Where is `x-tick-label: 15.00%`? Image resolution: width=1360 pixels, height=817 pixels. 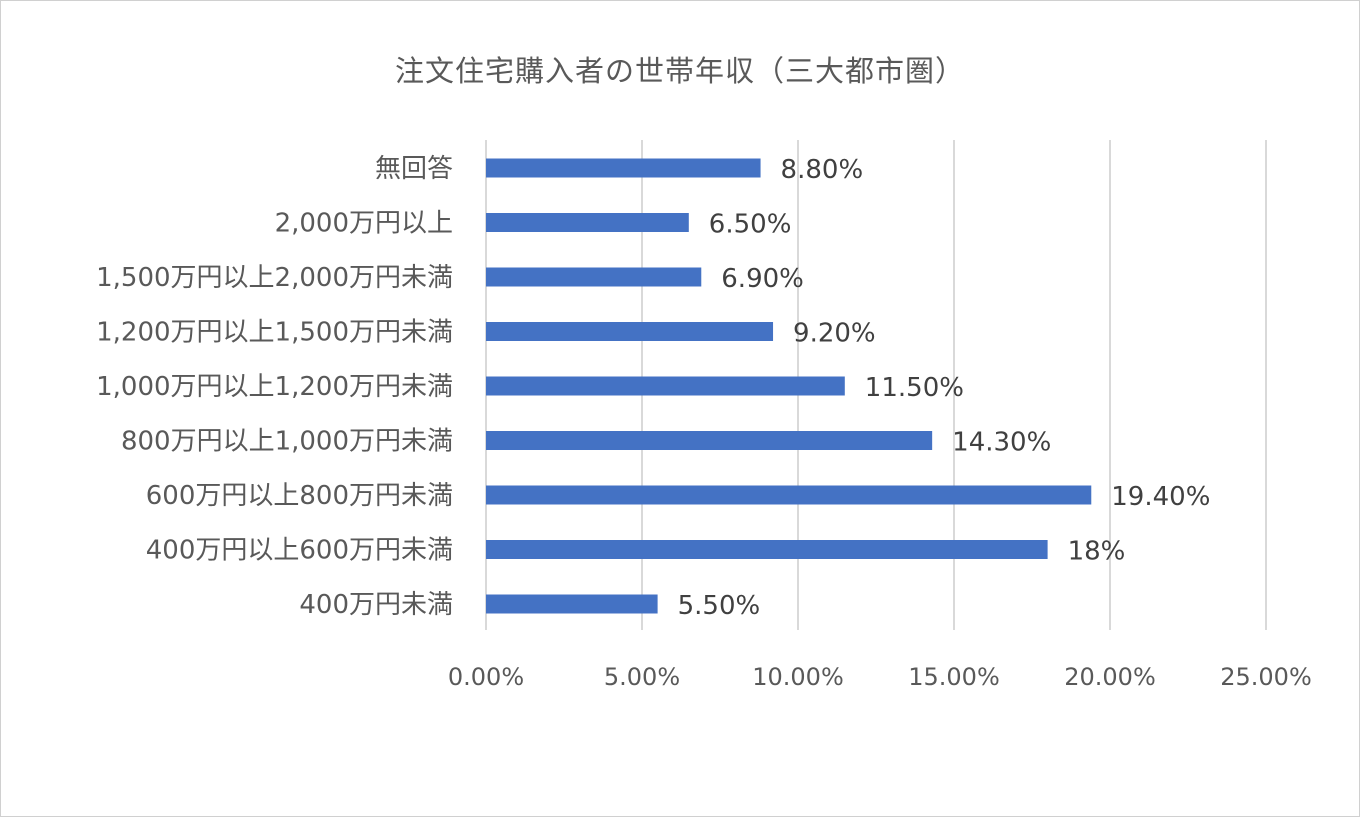
x-tick-label: 15.00% is located at coordinates (954, 677).